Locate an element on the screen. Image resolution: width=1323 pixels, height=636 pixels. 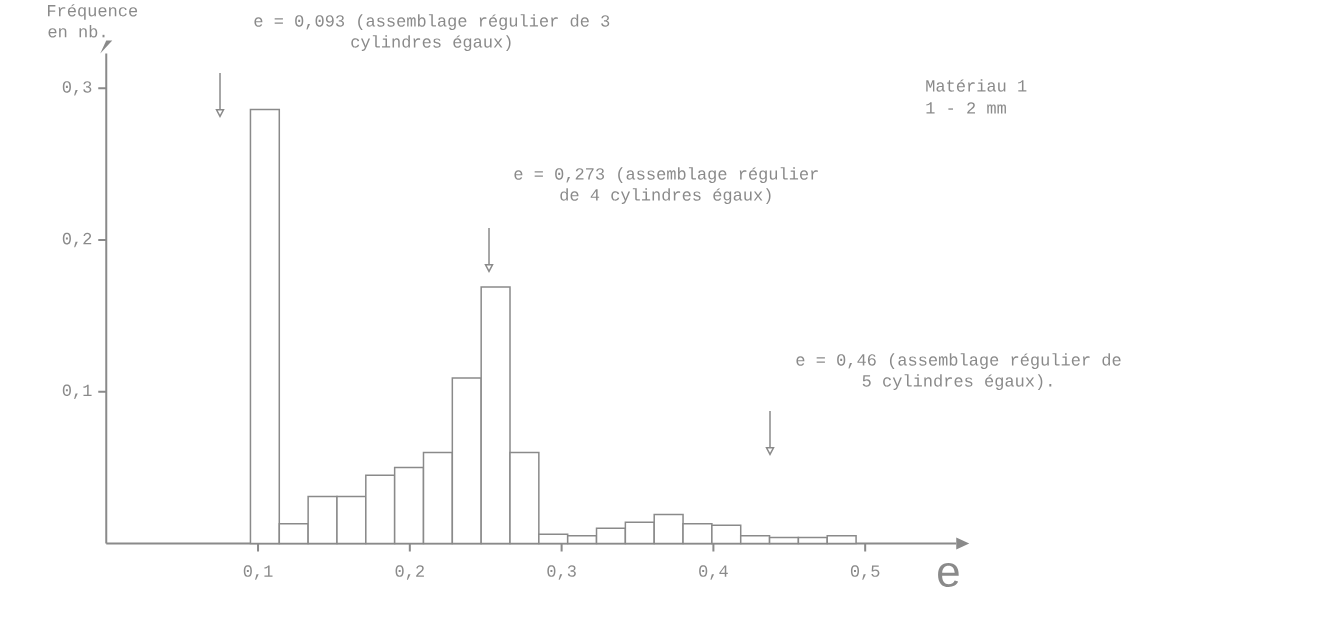
x-axis-title: e is located at coordinates (948, 575).